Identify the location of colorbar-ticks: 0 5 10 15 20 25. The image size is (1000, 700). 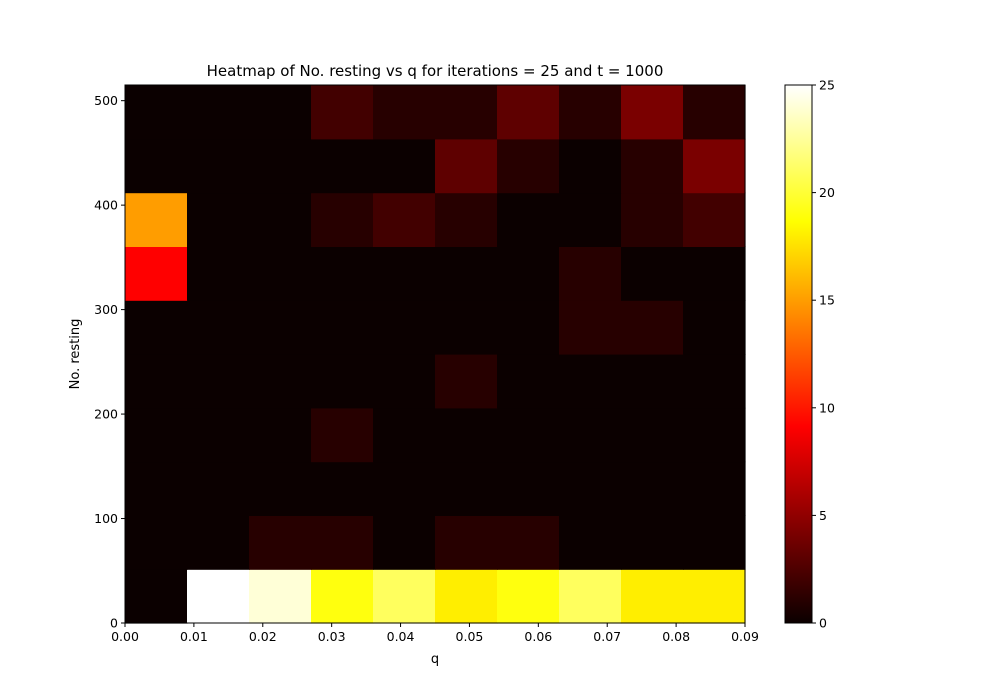
(823, 354).